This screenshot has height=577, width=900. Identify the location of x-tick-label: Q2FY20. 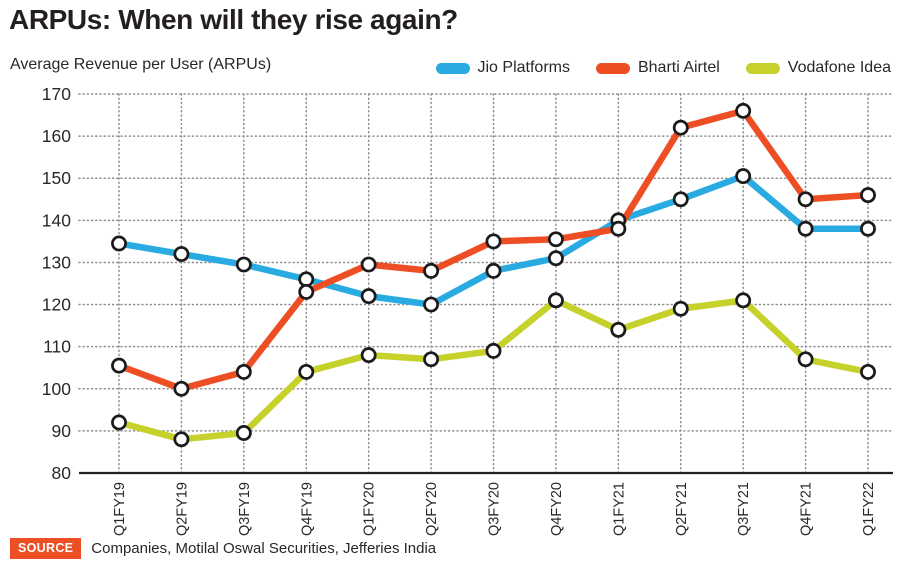
(432, 509).